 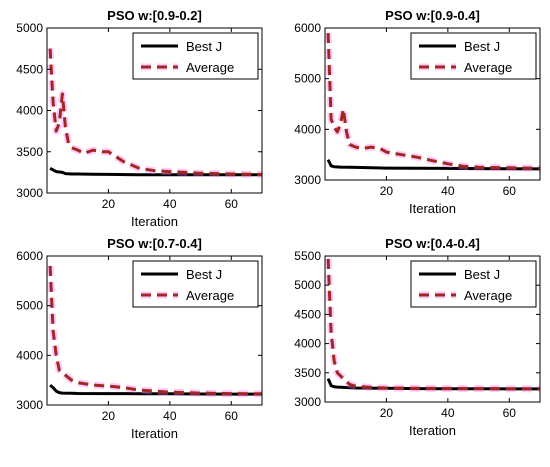 I want to click on y-tick-label: 5500, so click(x=307, y=256).